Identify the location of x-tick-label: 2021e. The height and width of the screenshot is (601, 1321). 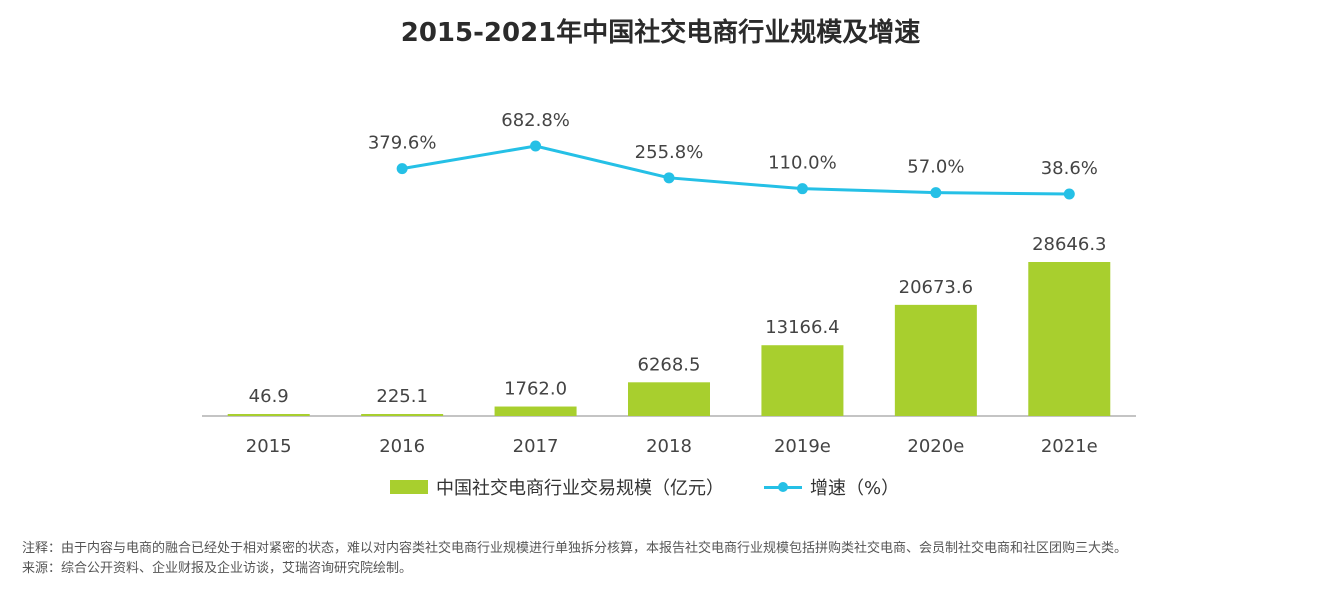
(1069, 446).